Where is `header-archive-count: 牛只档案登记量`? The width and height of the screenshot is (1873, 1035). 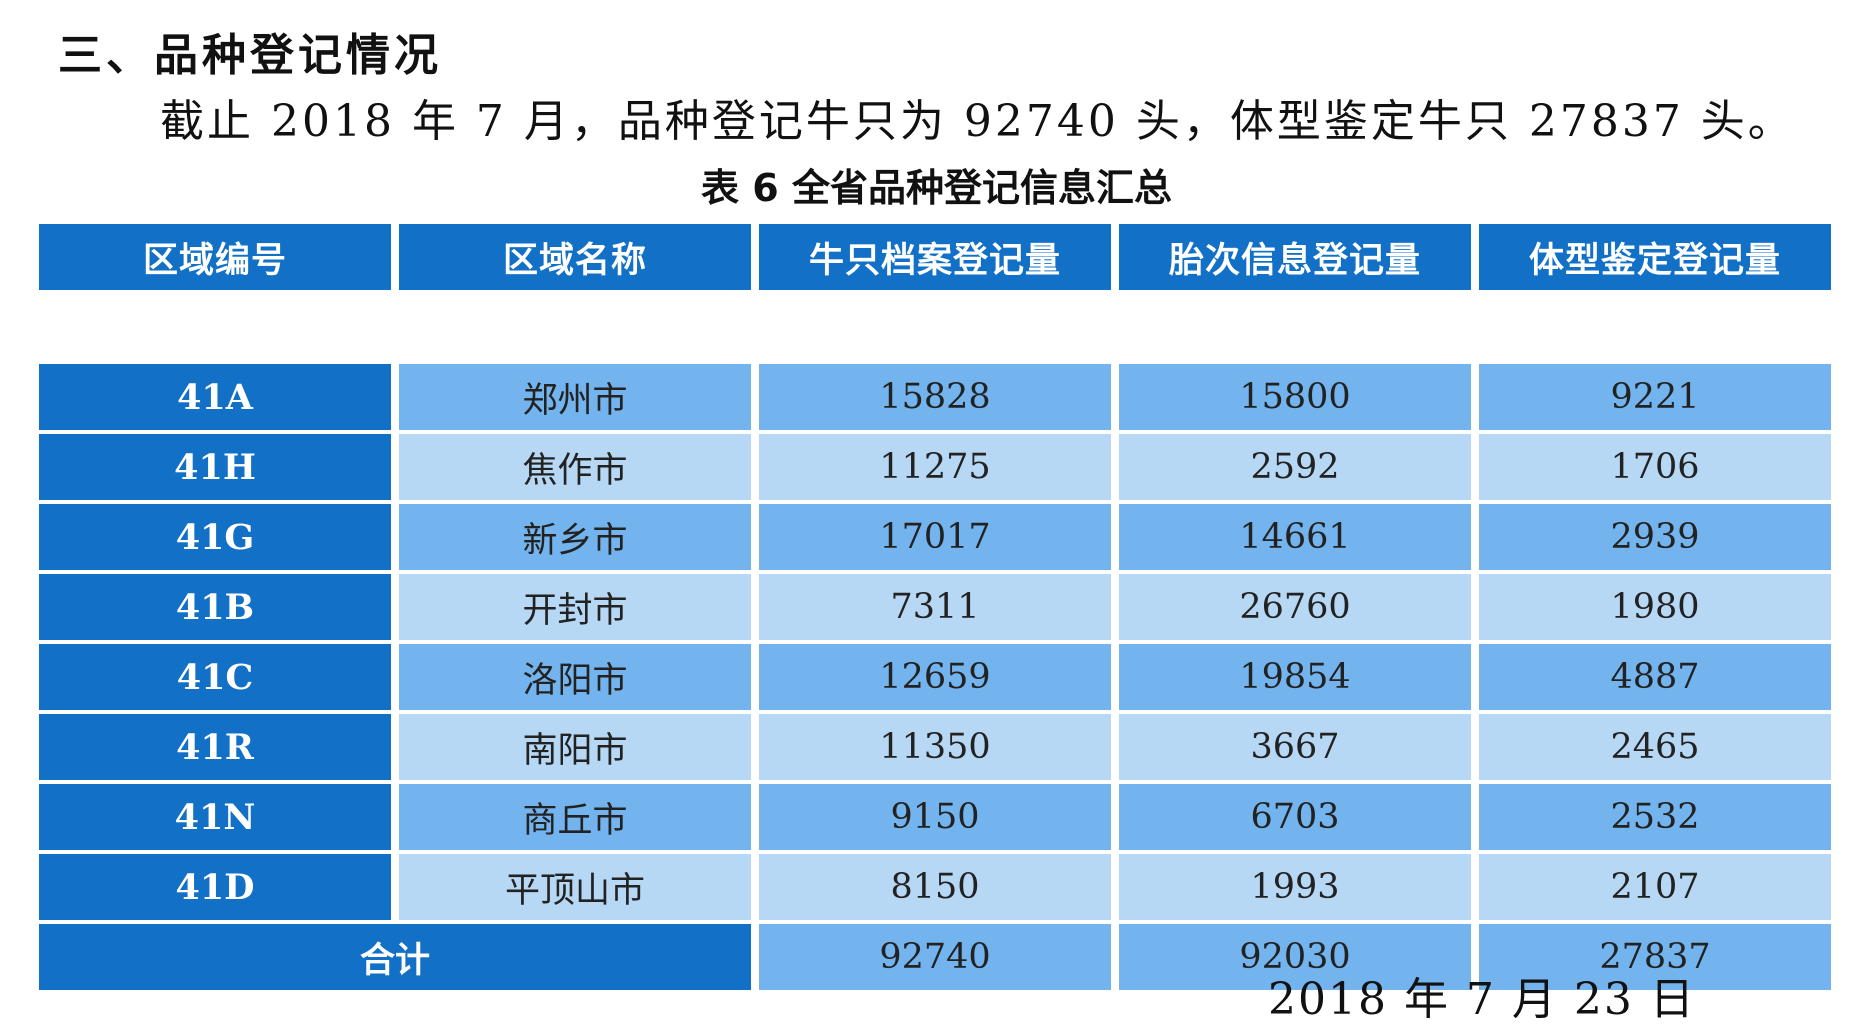 header-archive-count: 牛只档案登记量 is located at coordinates (935, 257).